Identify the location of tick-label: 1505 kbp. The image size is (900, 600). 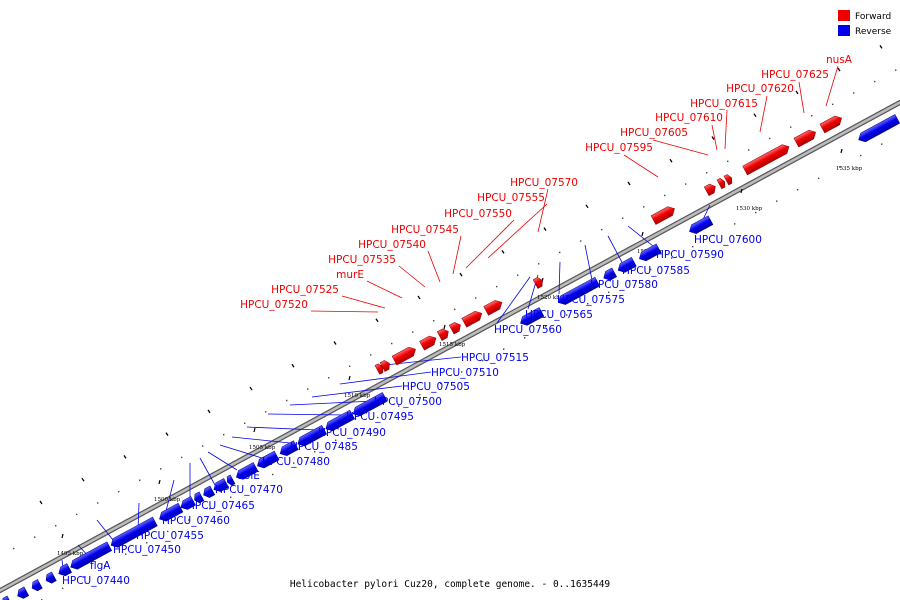
(262, 448).